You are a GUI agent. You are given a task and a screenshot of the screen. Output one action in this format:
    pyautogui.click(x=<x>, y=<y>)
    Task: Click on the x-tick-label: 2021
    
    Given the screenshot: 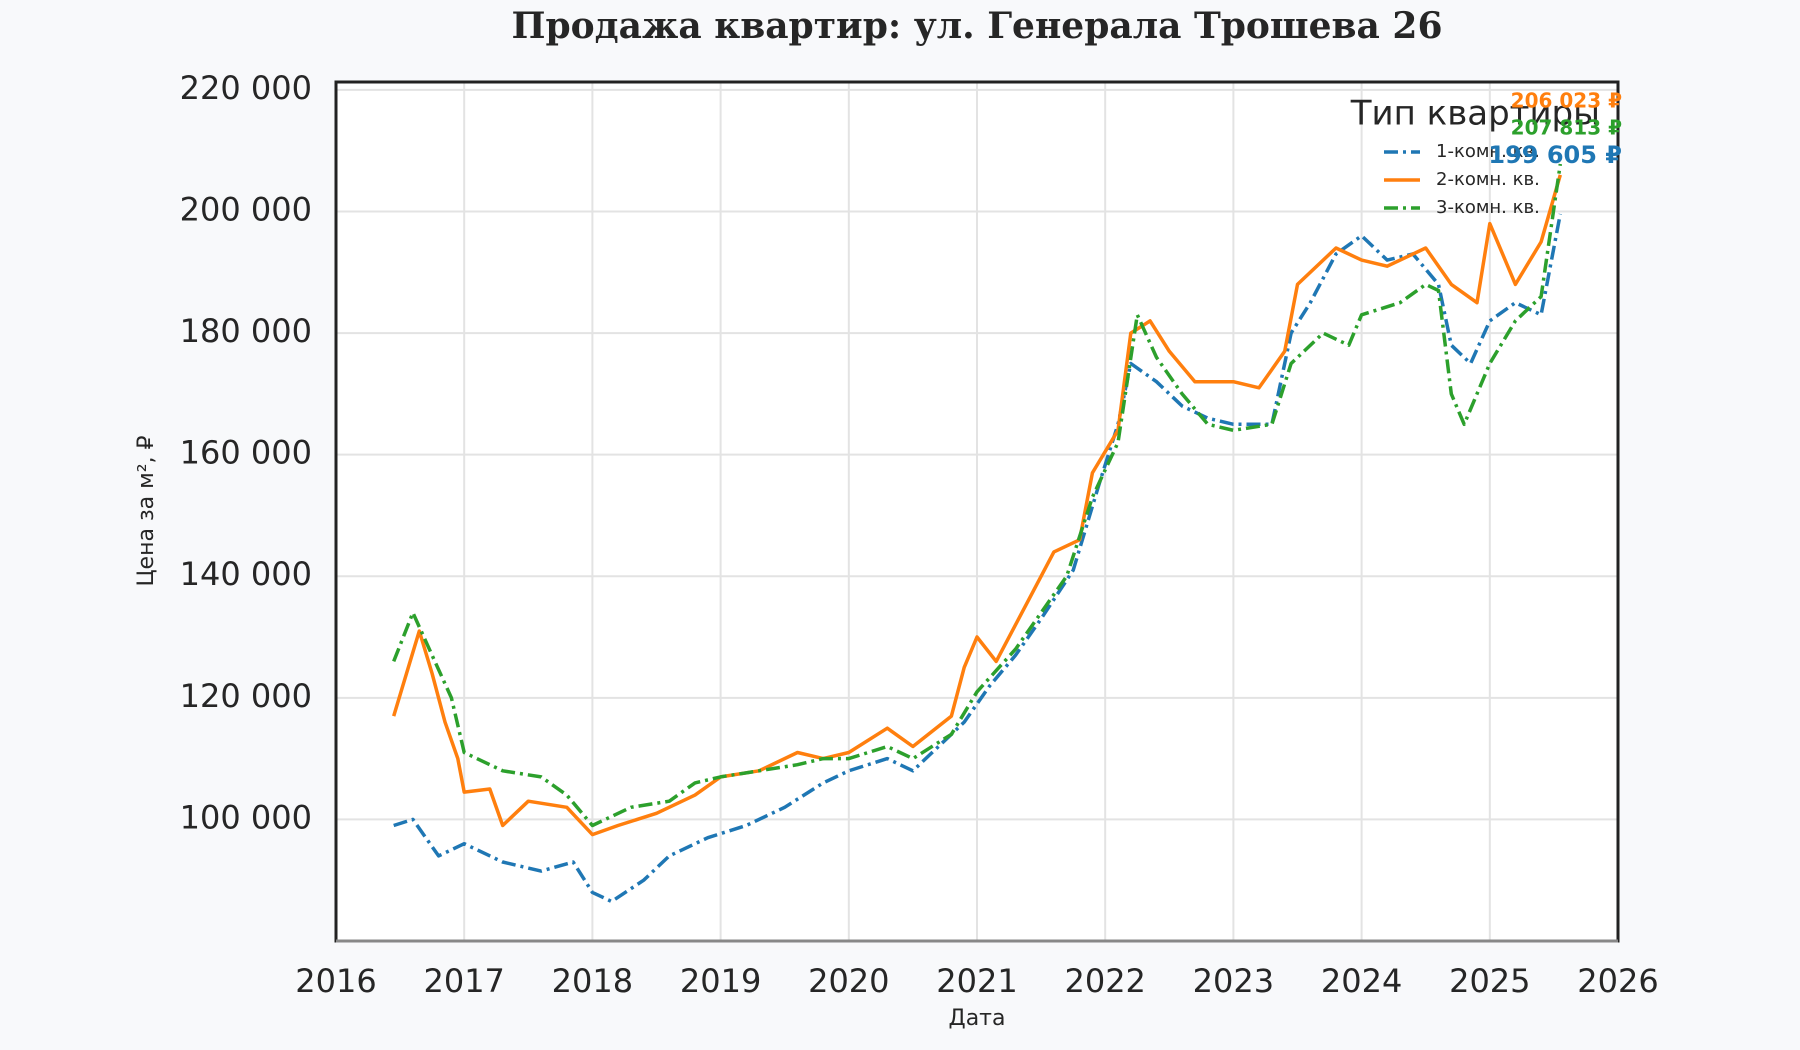 What is the action you would take?
    pyautogui.click(x=976, y=981)
    